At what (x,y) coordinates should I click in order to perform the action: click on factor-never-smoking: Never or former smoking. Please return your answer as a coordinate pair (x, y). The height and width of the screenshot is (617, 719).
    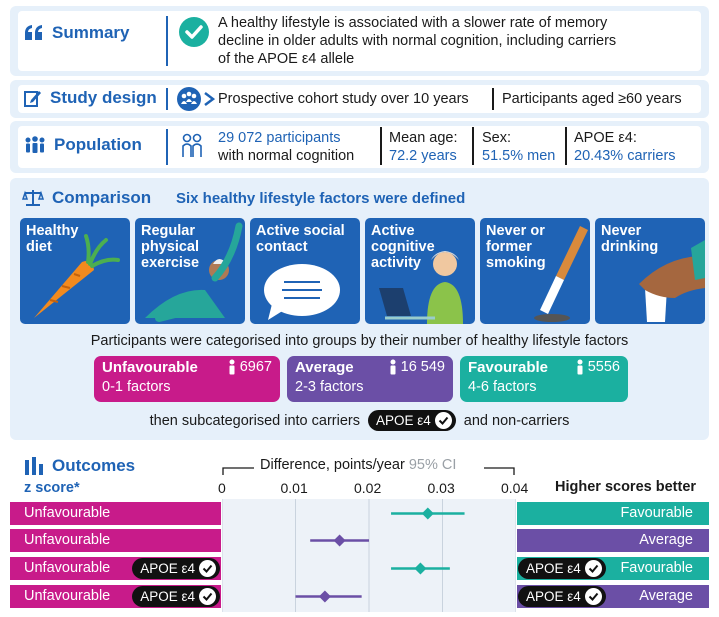
    Looking at the image, I should click on (535, 271).